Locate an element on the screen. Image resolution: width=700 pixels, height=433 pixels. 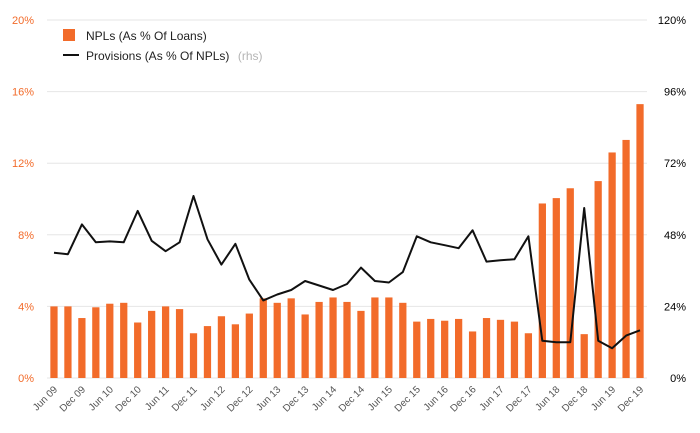
x-tick-label: Dec 10 is located at coordinates (129, 399).